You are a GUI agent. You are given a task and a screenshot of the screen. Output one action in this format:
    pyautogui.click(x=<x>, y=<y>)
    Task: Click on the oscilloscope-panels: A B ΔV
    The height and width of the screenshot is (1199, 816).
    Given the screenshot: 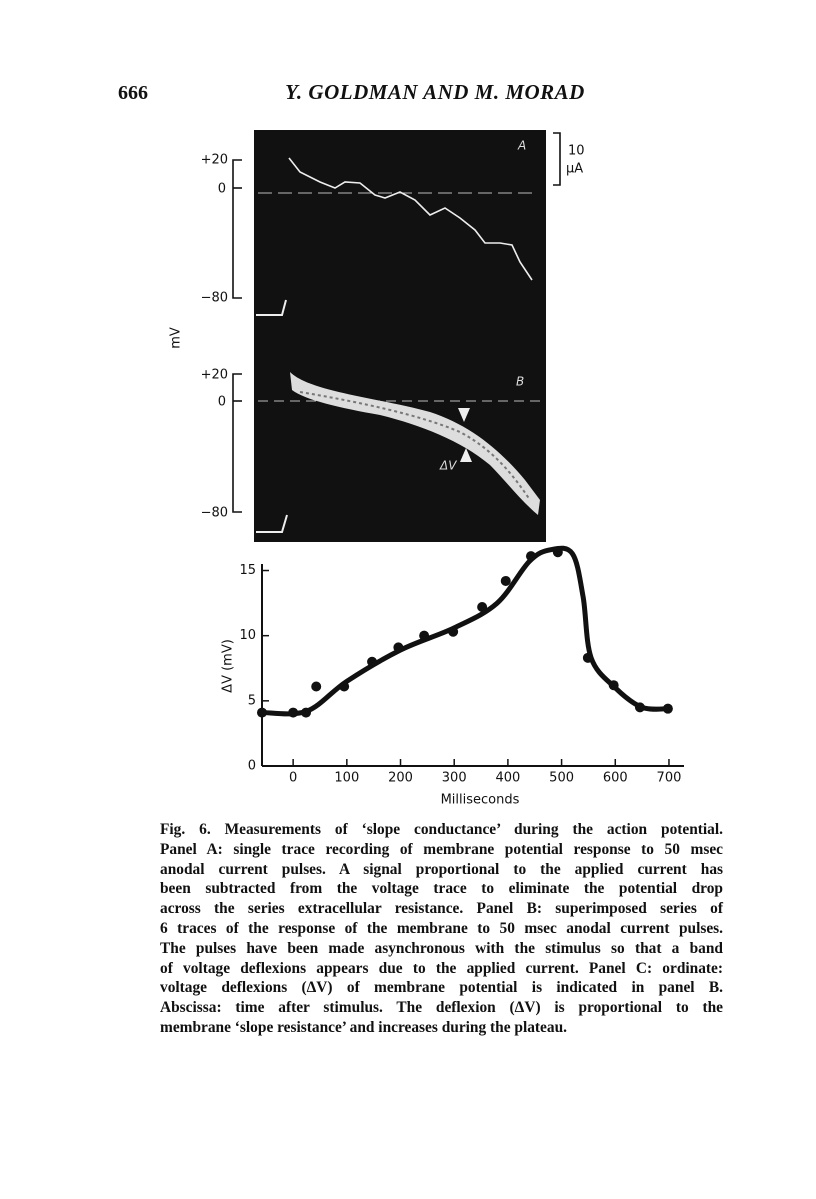 What is the action you would take?
    pyautogui.click(x=400, y=336)
    